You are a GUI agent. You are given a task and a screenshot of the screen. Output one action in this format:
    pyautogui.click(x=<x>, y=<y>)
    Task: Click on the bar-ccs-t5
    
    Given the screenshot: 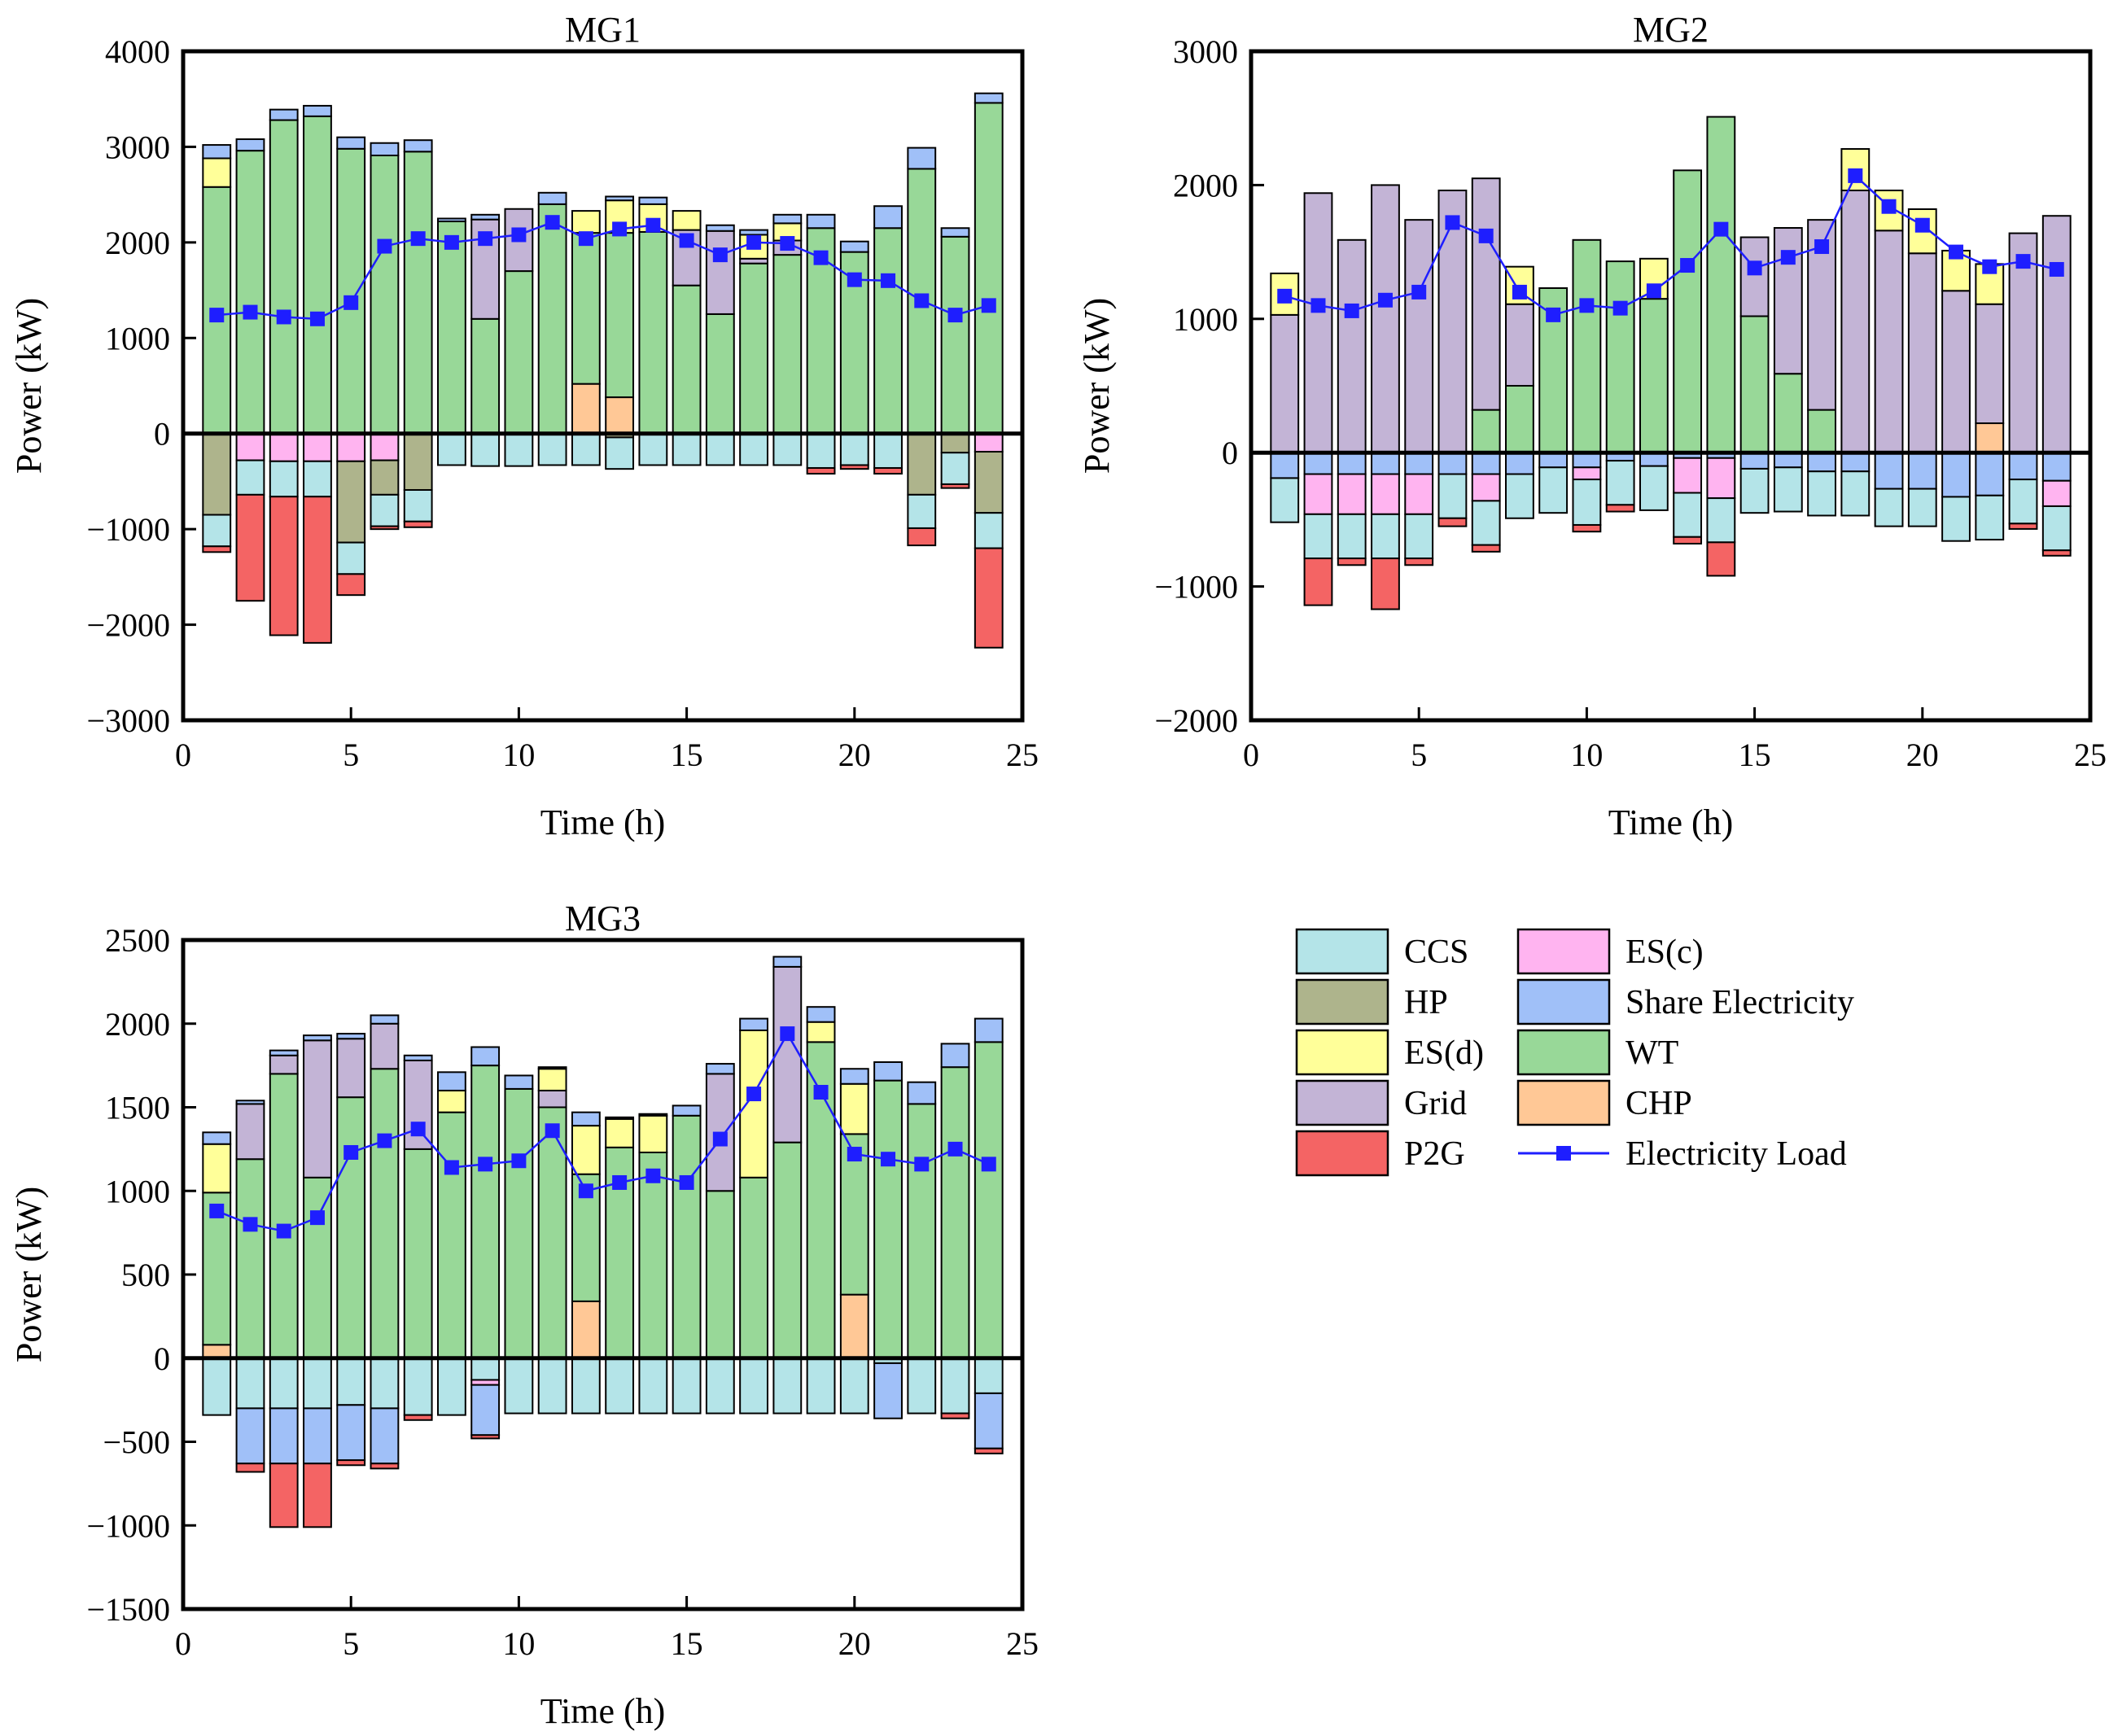 What is the action you would take?
    pyautogui.click(x=351, y=558)
    